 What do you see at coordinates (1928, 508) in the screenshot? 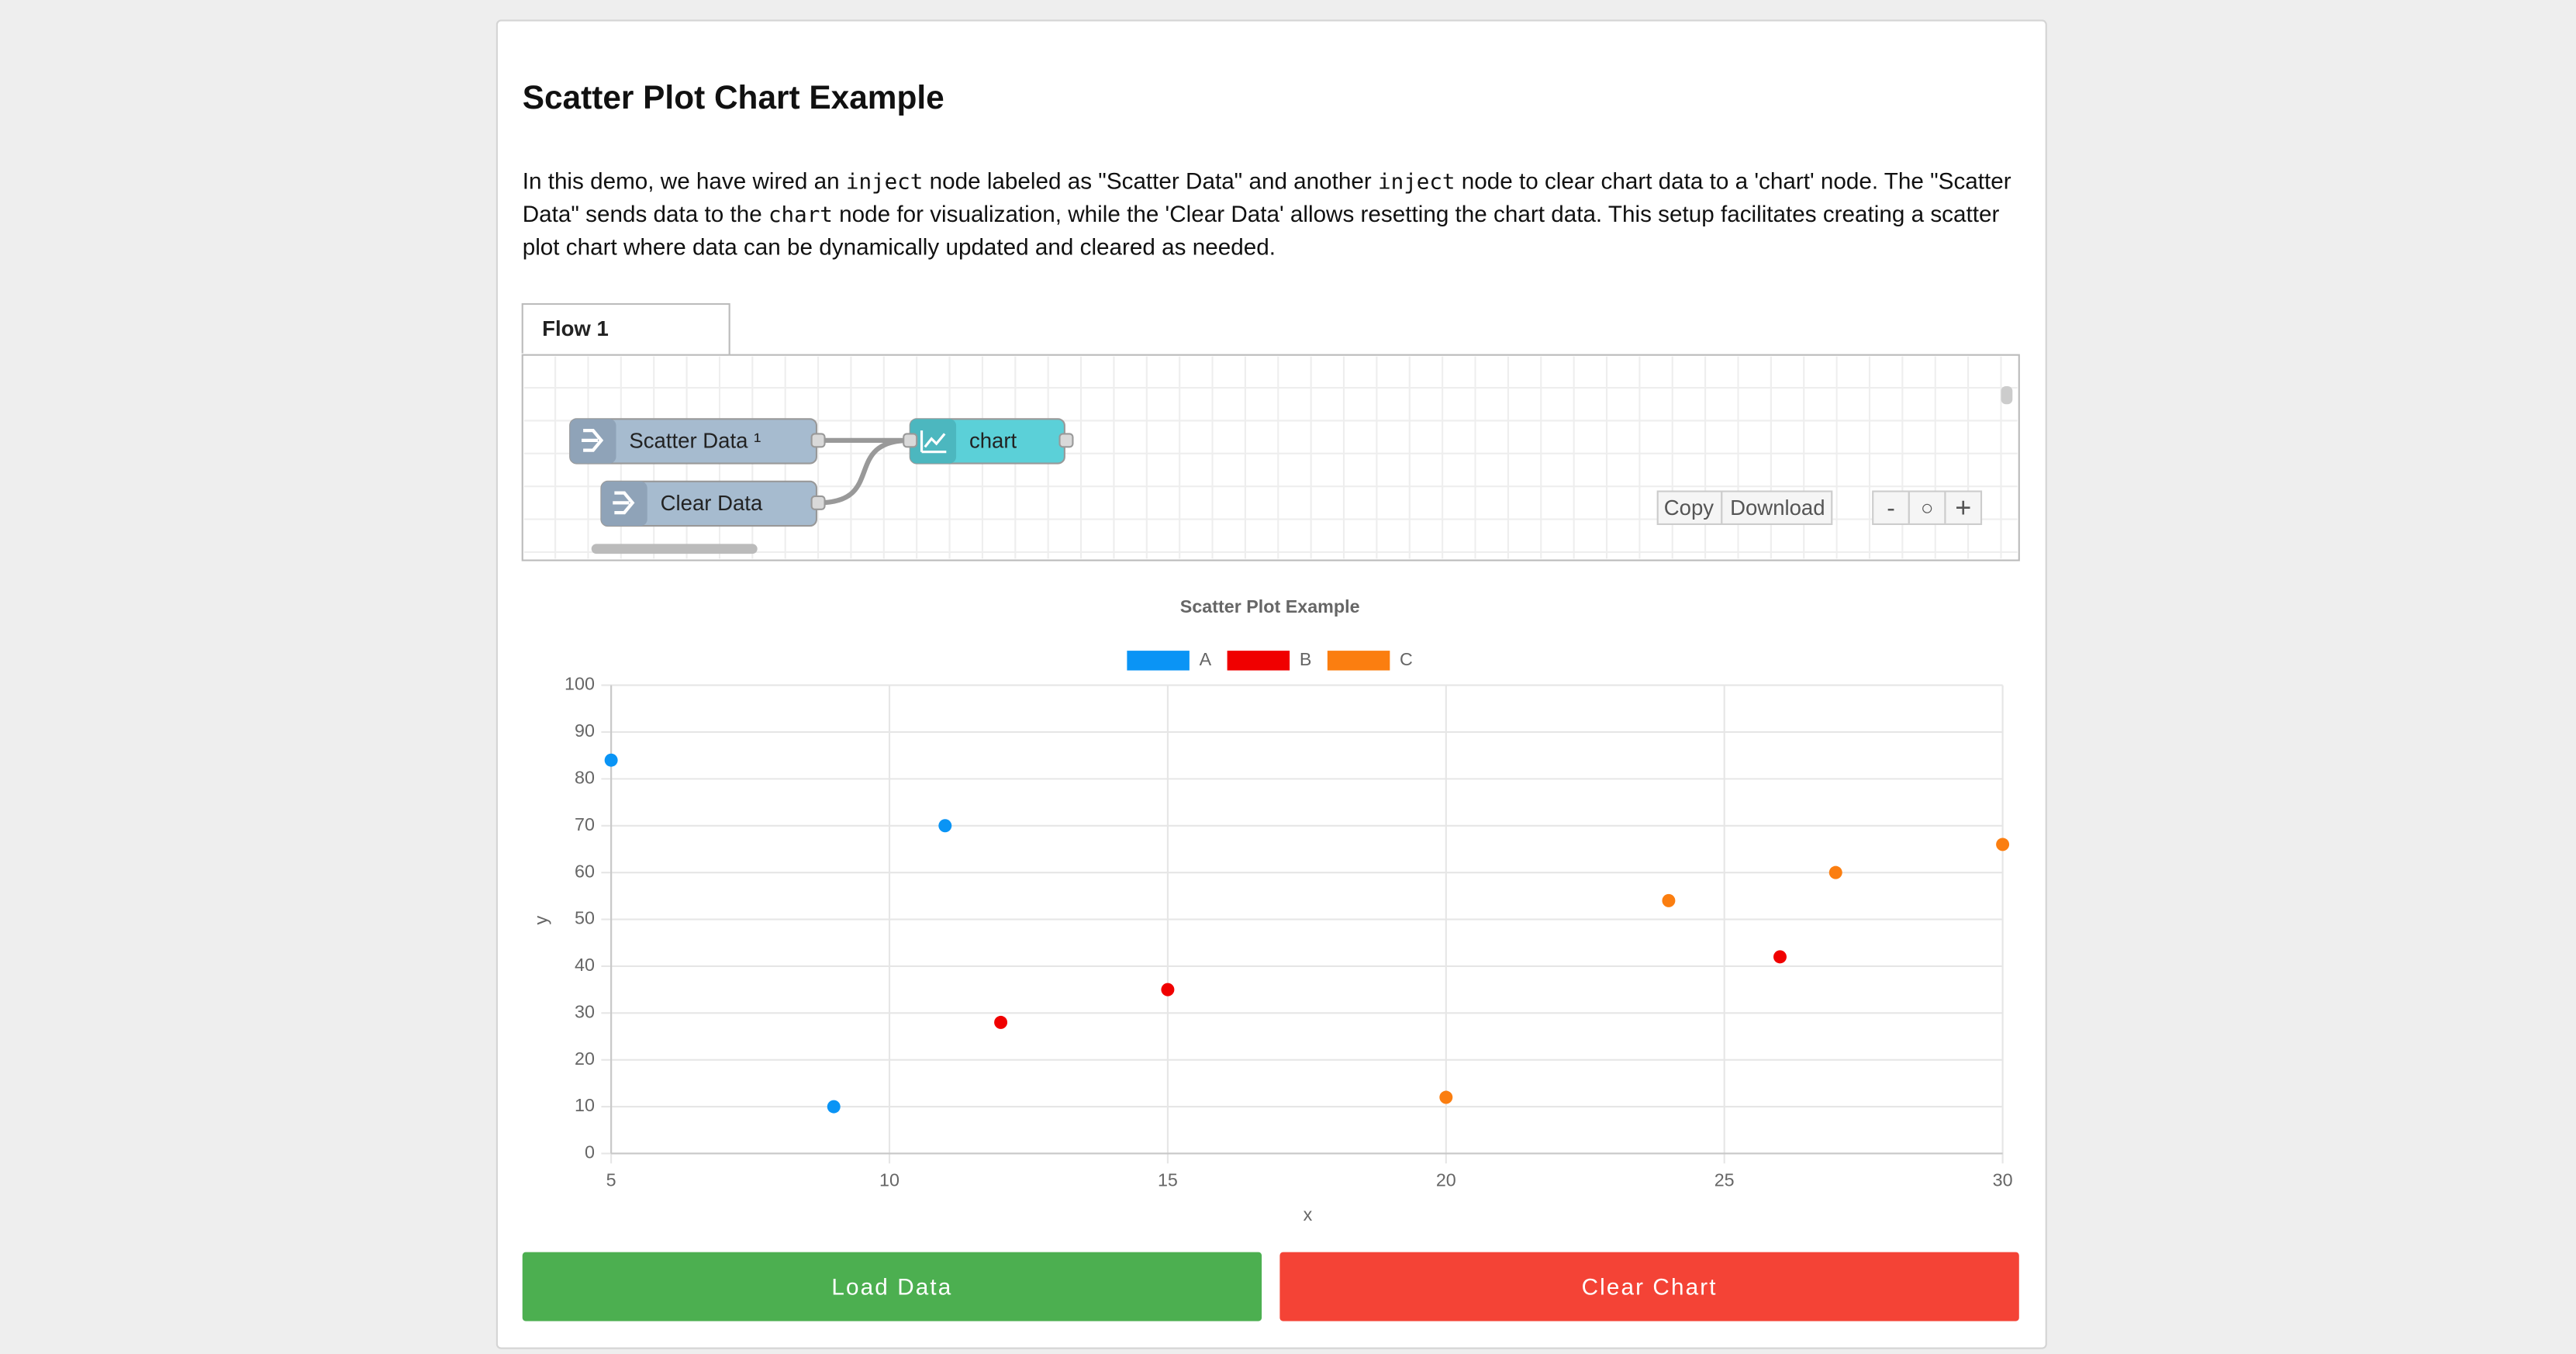
I see `button-label: ○` at bounding box center [1928, 508].